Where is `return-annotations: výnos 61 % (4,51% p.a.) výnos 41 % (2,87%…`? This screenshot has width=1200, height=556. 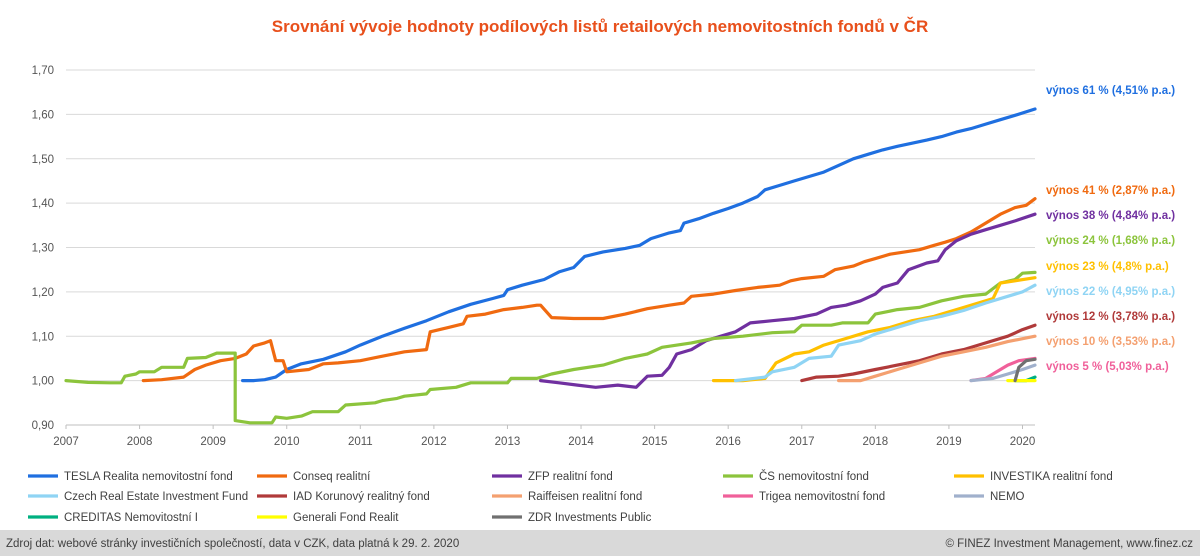
return-annotations: výnos 61 % (4,51% p.a.) výnos 41 % (2,87%… is located at coordinates (1110, 229).